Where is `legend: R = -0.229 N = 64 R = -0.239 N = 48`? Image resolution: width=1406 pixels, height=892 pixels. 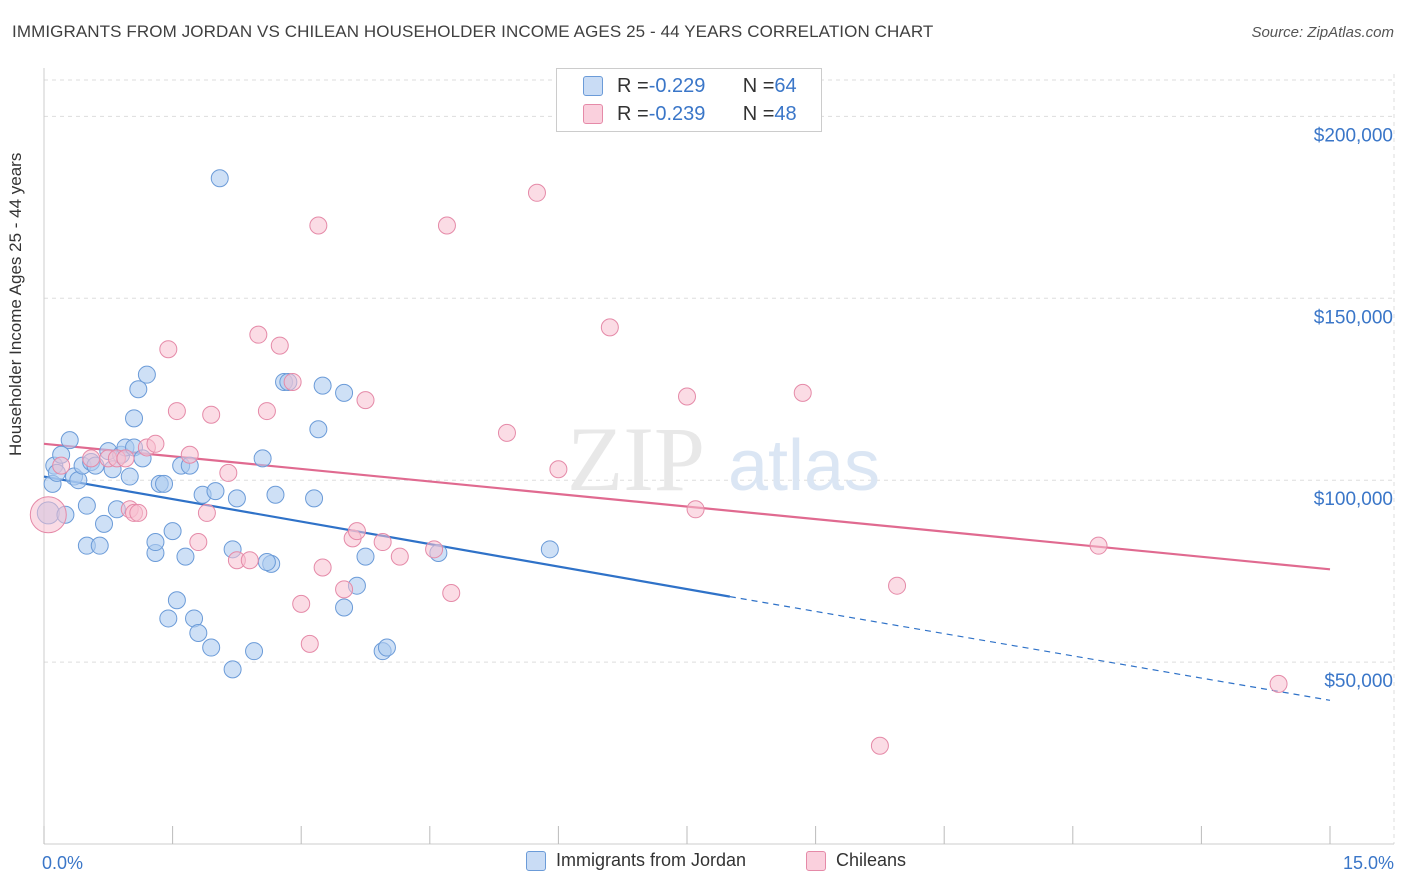 legend: R = -0.229 N = 64 R = -0.239 N = 48 is located at coordinates (689, 100).